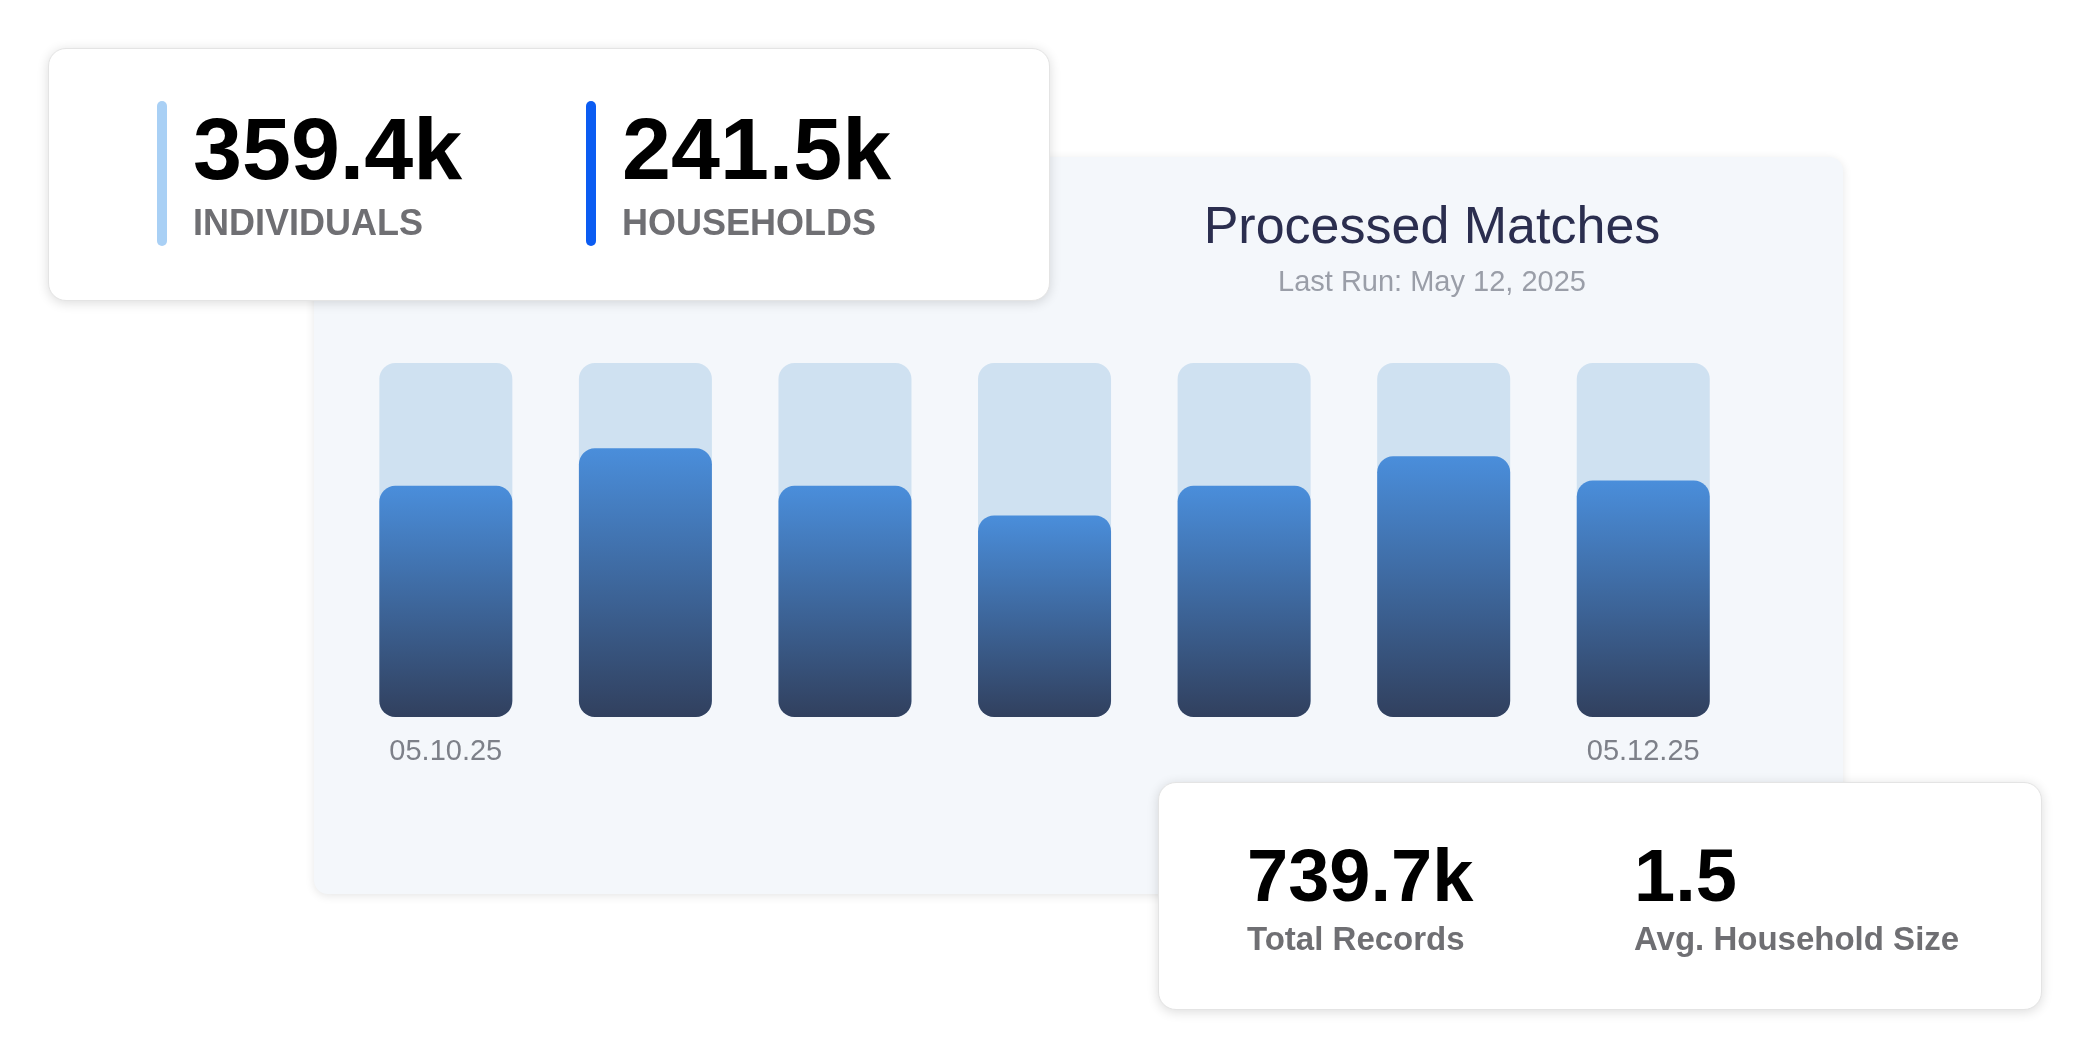 The width and height of the screenshot is (2085, 1054). I want to click on chart-title: Processed Matches, so click(1432, 225).